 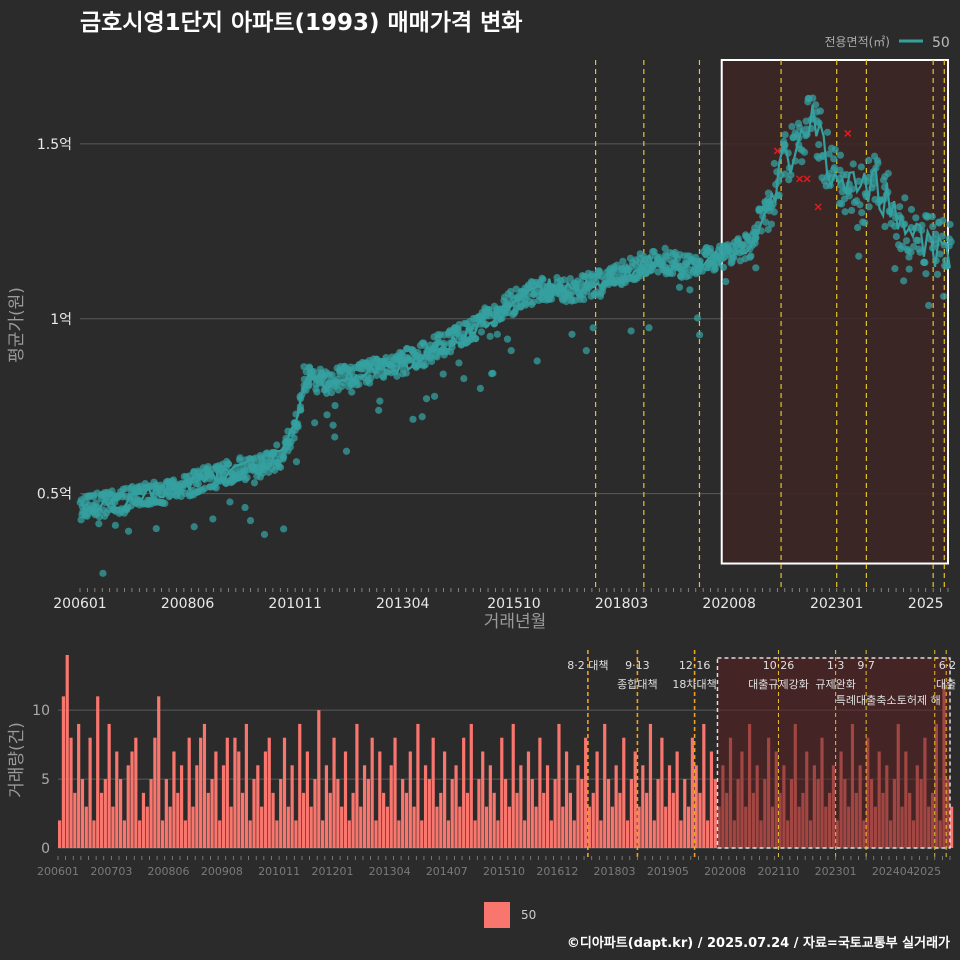 What do you see at coordinates (621, 604) in the screenshot?
I see `price-x-tick-label: 201803` at bounding box center [621, 604].